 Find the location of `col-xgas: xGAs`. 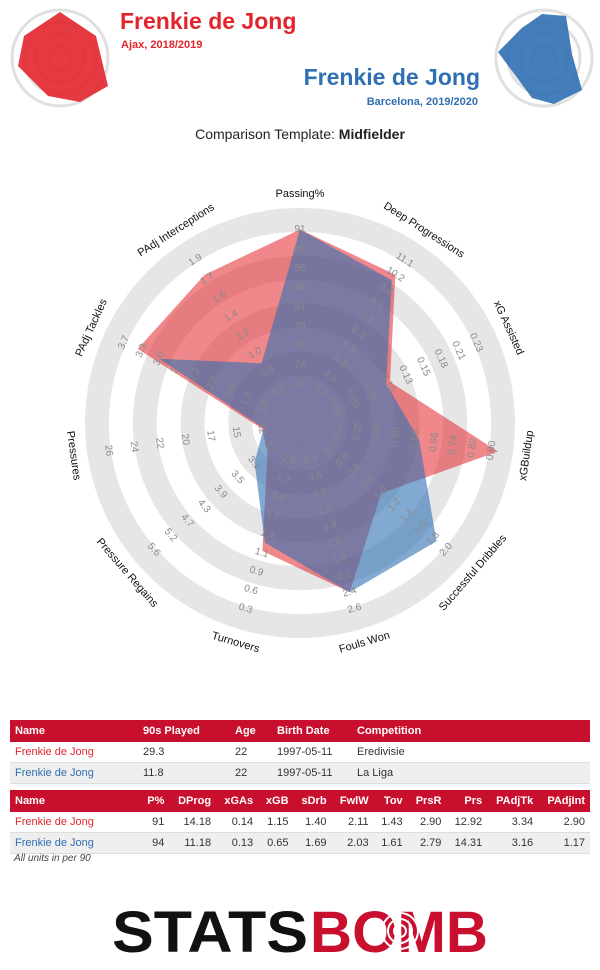

col-xgas: xGAs is located at coordinates (237, 801).